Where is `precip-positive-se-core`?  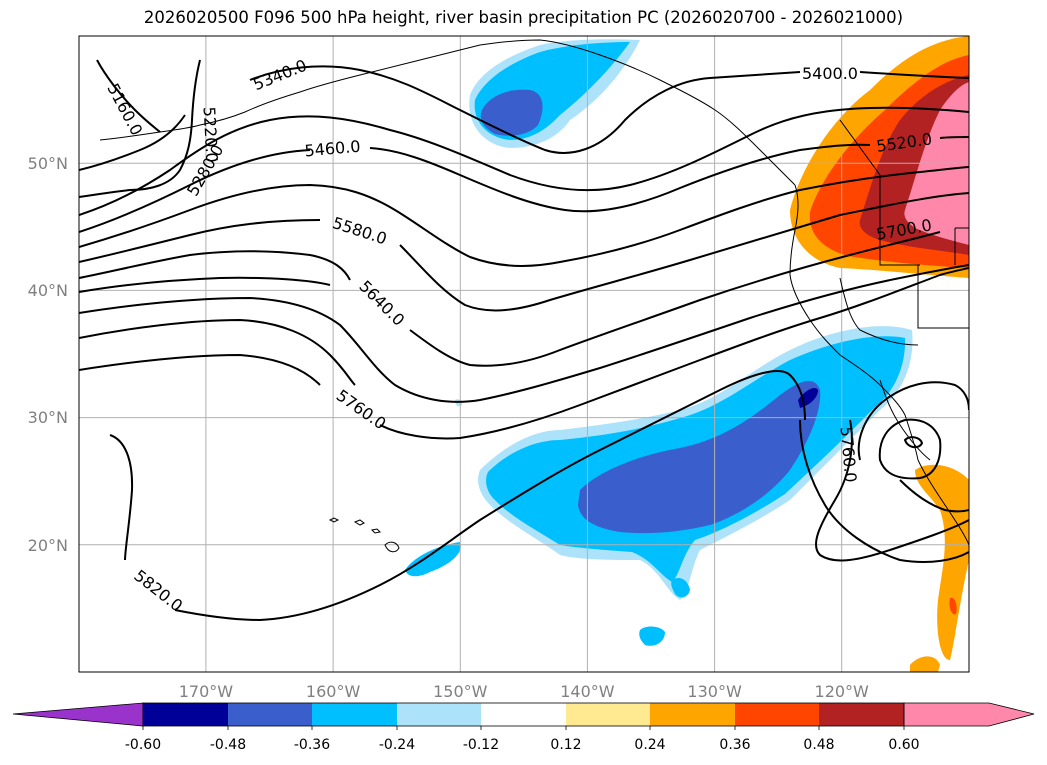
precip-positive-se-core is located at coordinates (953, 606).